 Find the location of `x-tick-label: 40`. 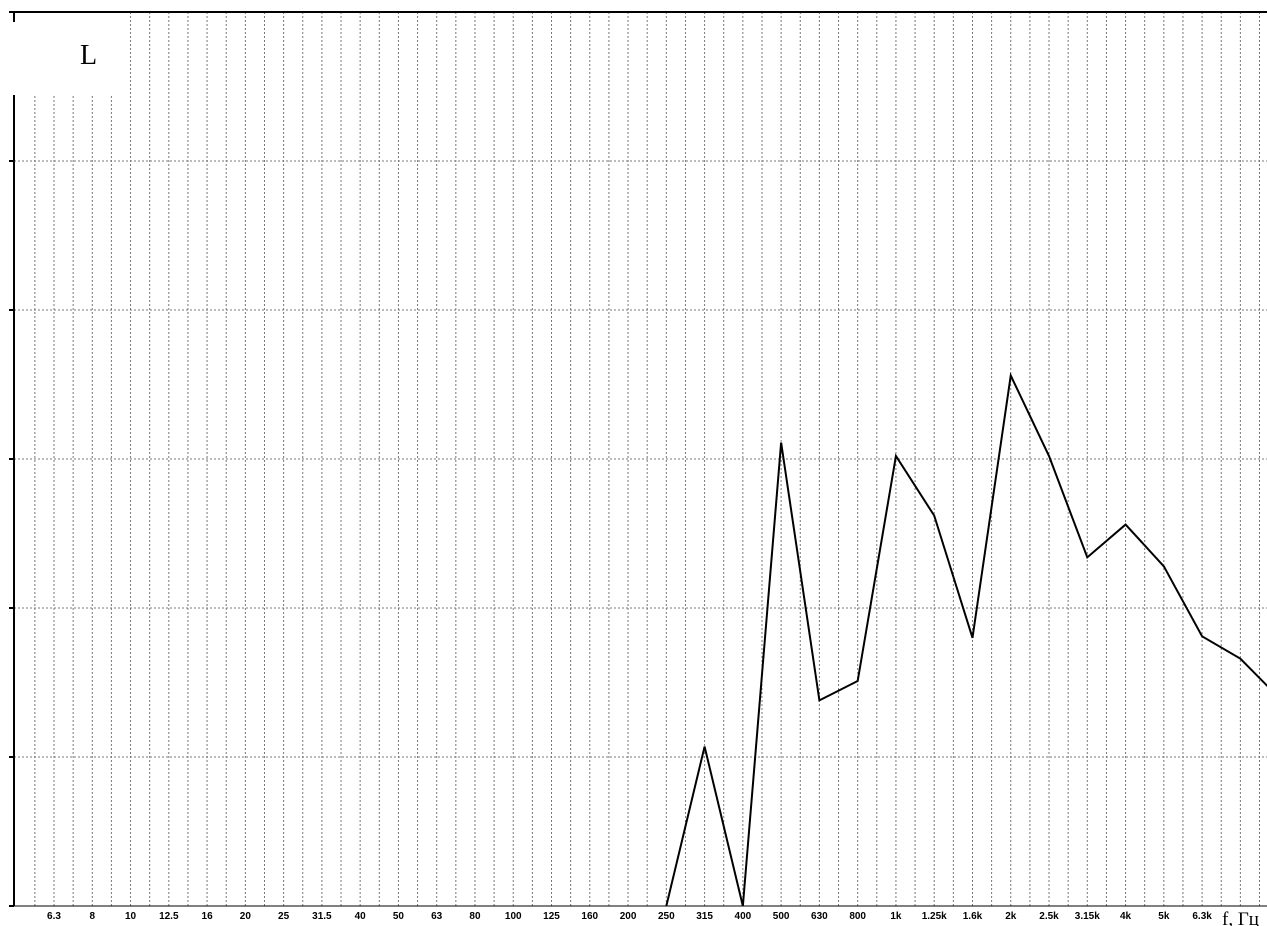

x-tick-label: 40 is located at coordinates (361, 916).